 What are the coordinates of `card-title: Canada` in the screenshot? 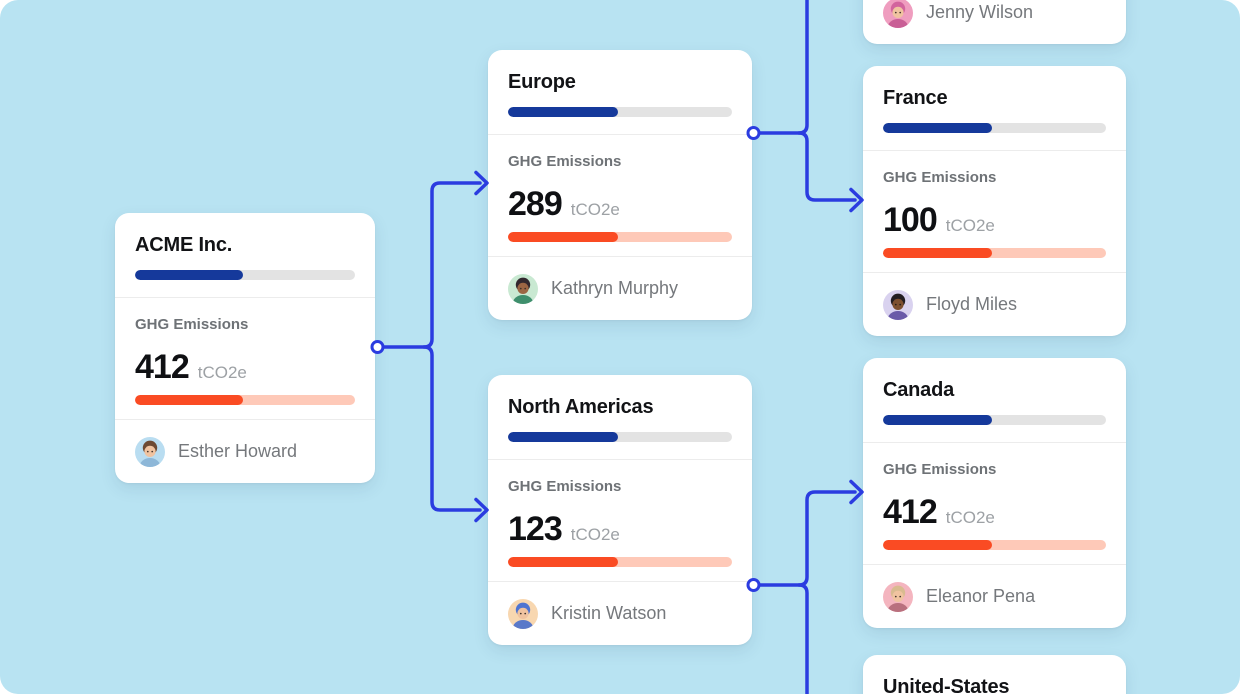 It's located at (919, 390).